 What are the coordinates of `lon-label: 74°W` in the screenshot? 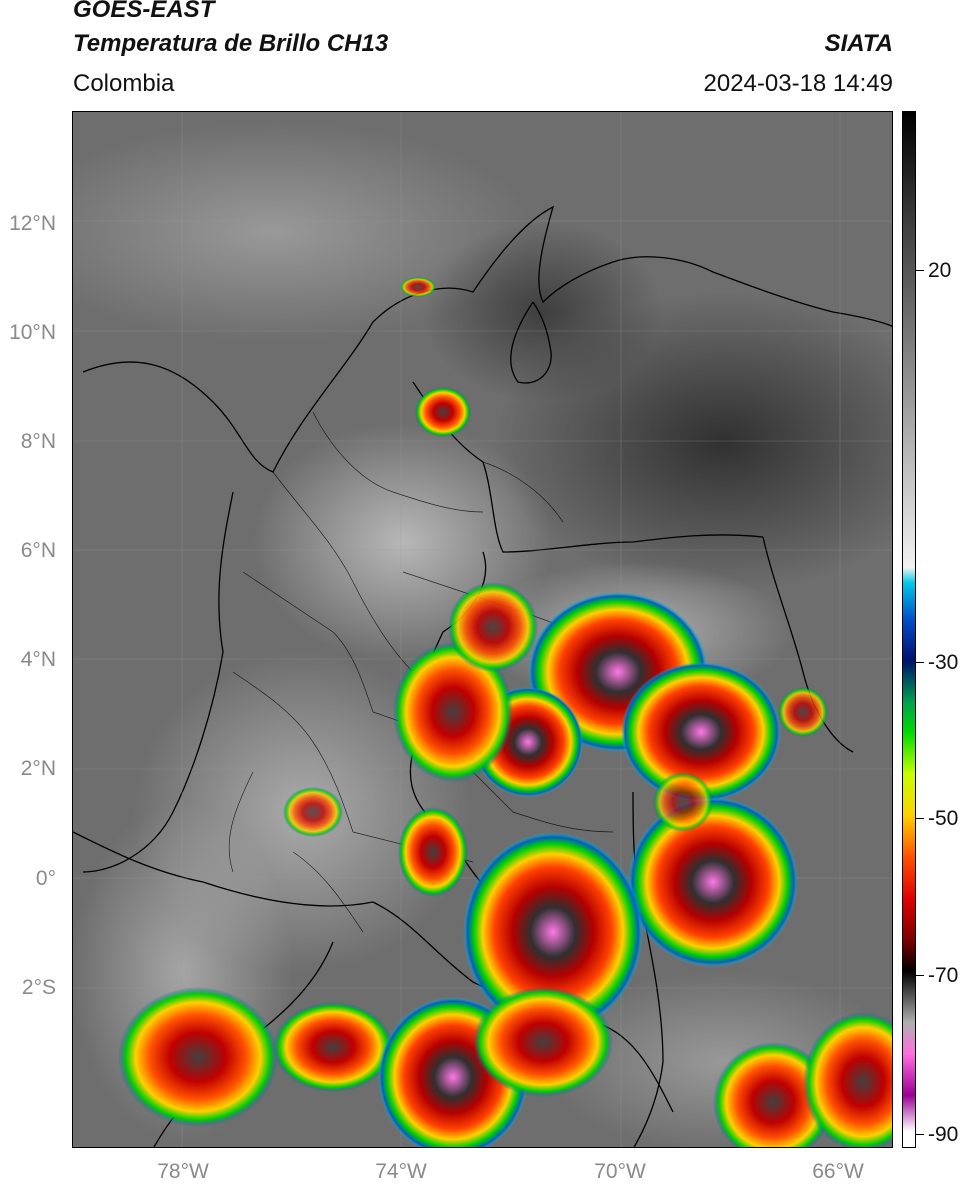 It's located at (401, 1171).